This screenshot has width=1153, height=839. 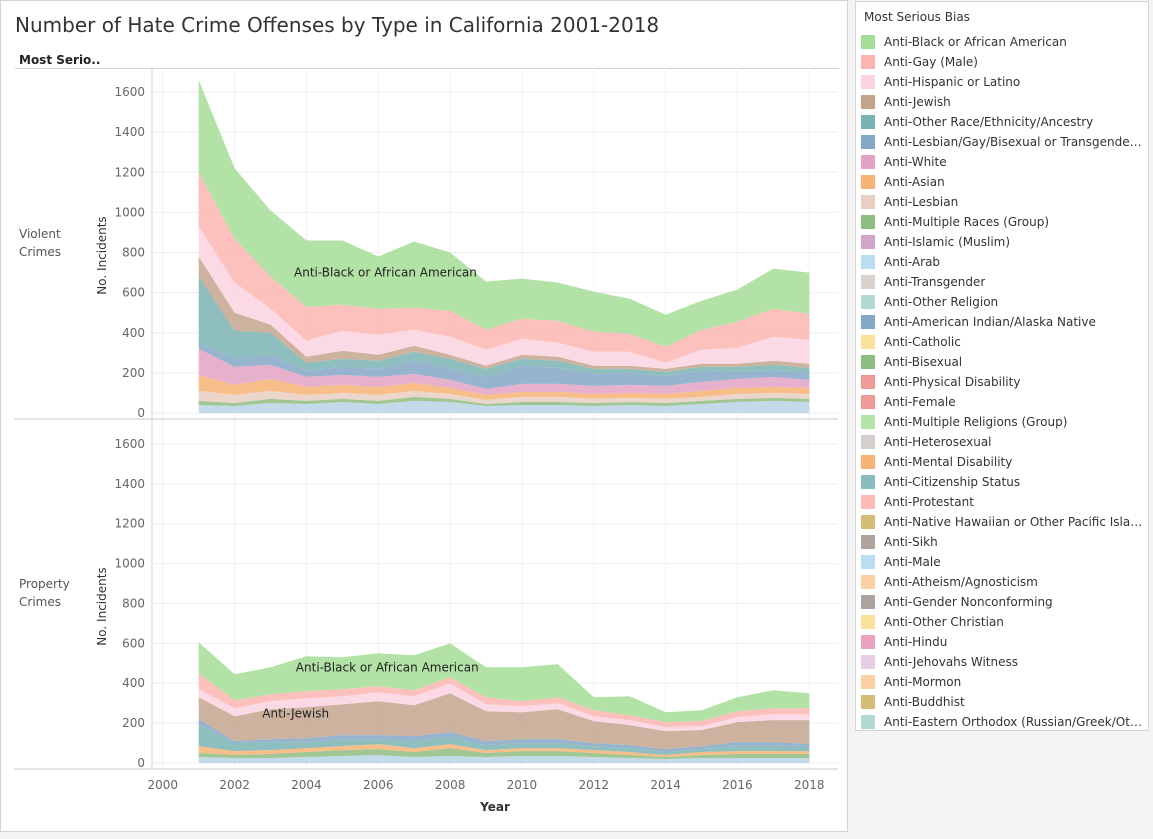 What do you see at coordinates (1002, 682) in the screenshot?
I see `legend-item: Anti-Mormon` at bounding box center [1002, 682].